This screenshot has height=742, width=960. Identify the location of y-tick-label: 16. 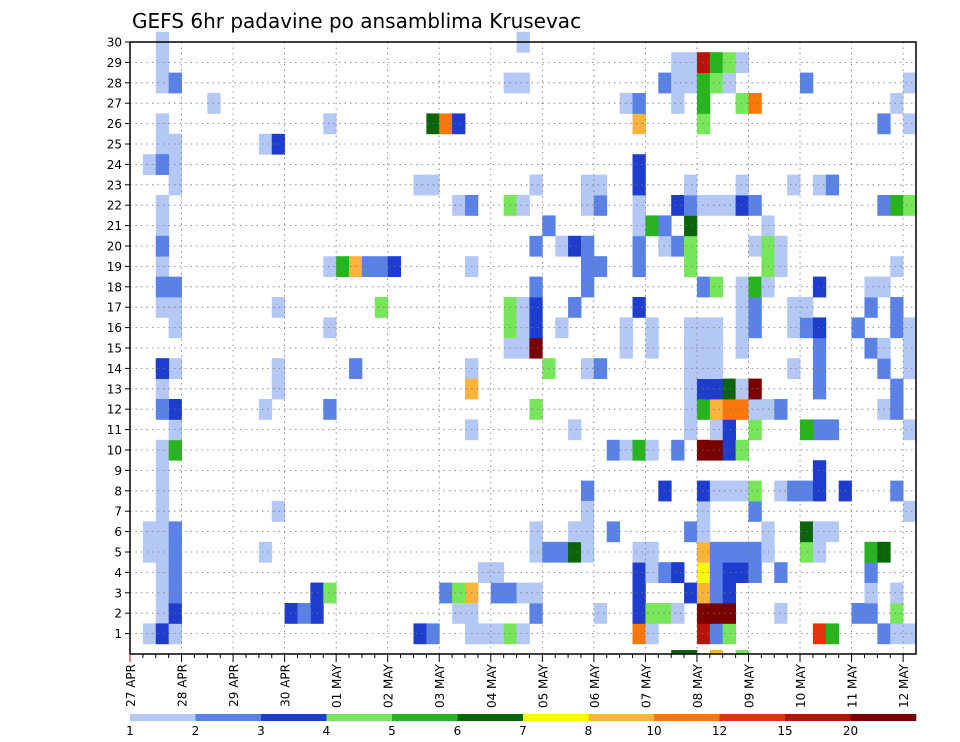
(114, 328).